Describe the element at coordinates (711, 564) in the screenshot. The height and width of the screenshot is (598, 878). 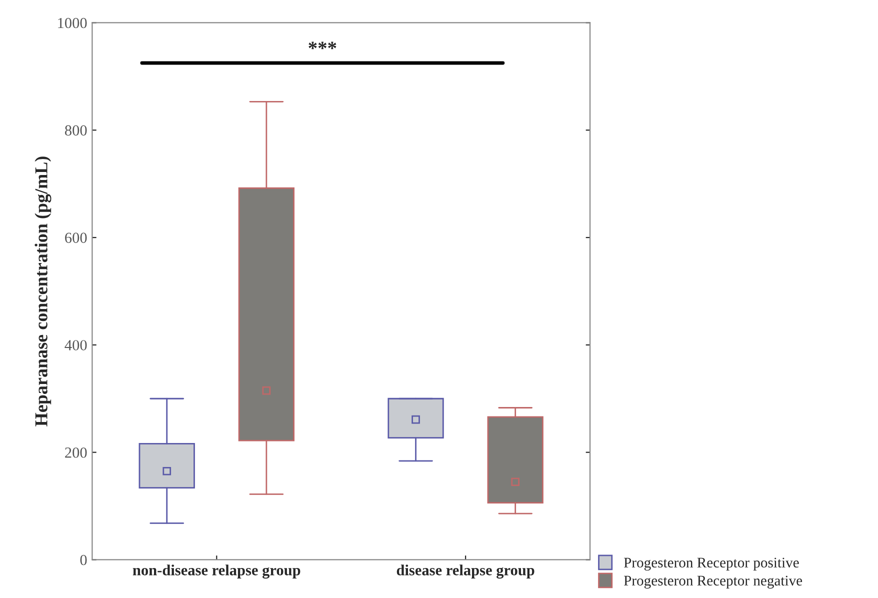
I see `legend-label: Progesteron Receptor positive` at that location.